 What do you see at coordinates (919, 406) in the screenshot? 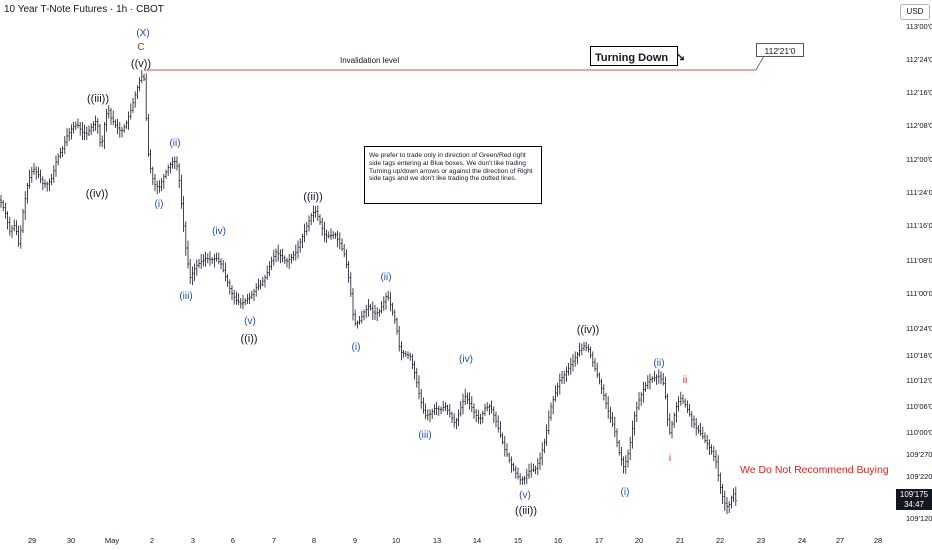
I see `y-tick-label: 110'06'0` at bounding box center [919, 406].